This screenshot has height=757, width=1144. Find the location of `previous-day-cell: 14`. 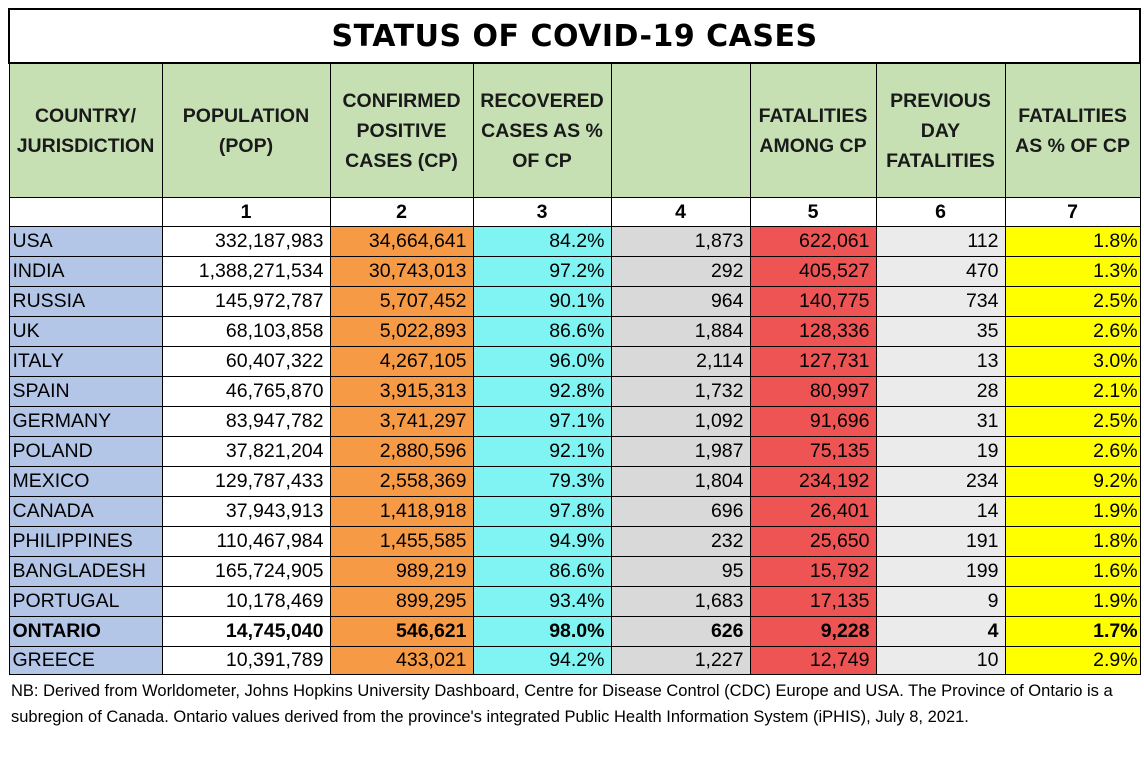

previous-day-cell: 14 is located at coordinates (940, 511).